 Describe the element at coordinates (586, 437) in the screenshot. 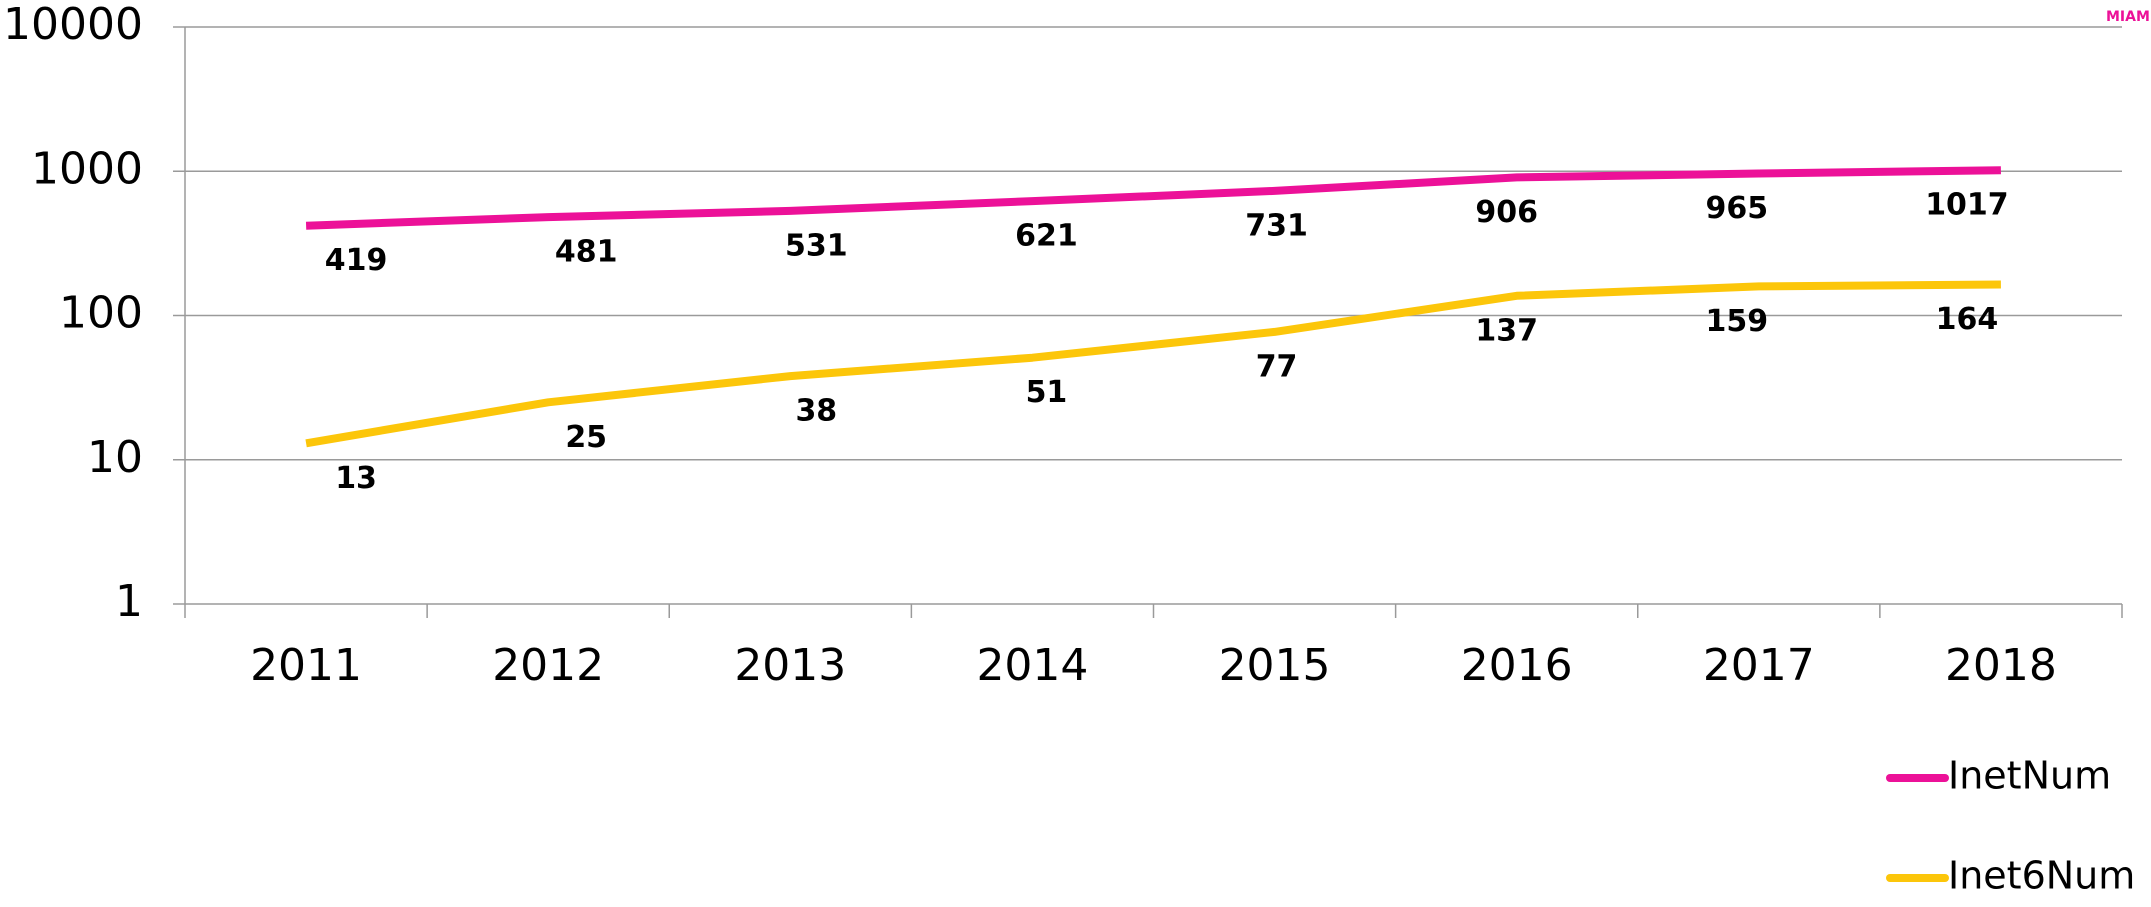

I see `data-label: 25` at that location.